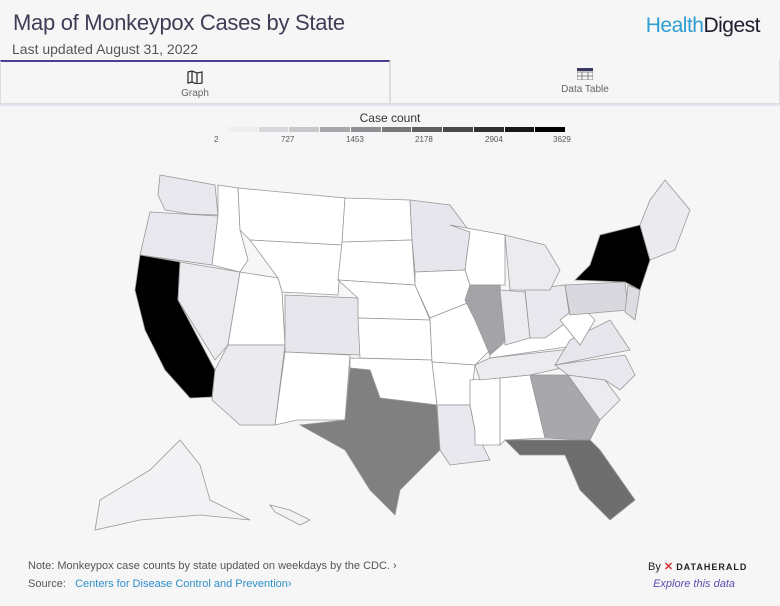 This screenshot has width=780, height=606. Describe the element at coordinates (570, 480) in the screenshot. I see `state-fl` at that location.